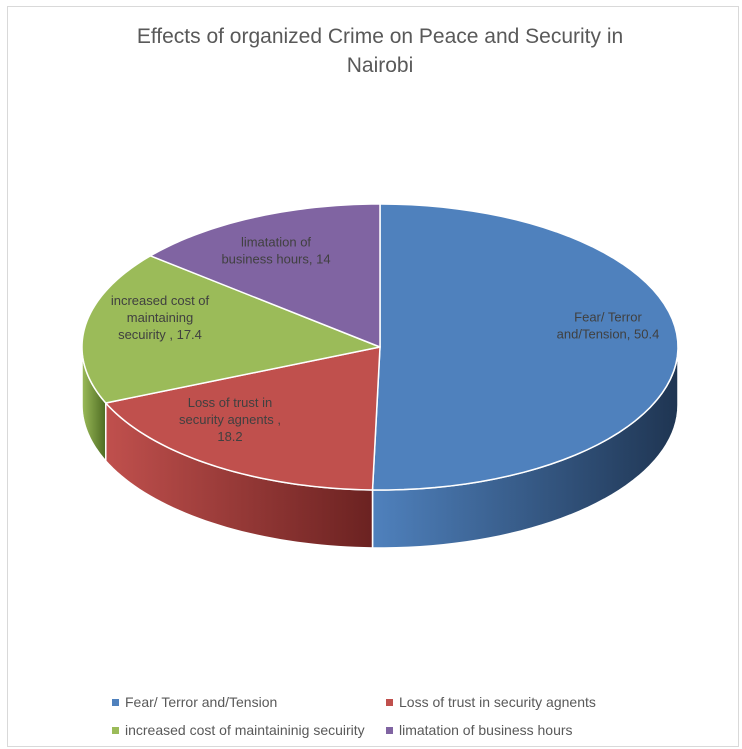 This screenshot has width=742, height=749. I want to click on chart-title-line-2: Nairobi, so click(380, 65).